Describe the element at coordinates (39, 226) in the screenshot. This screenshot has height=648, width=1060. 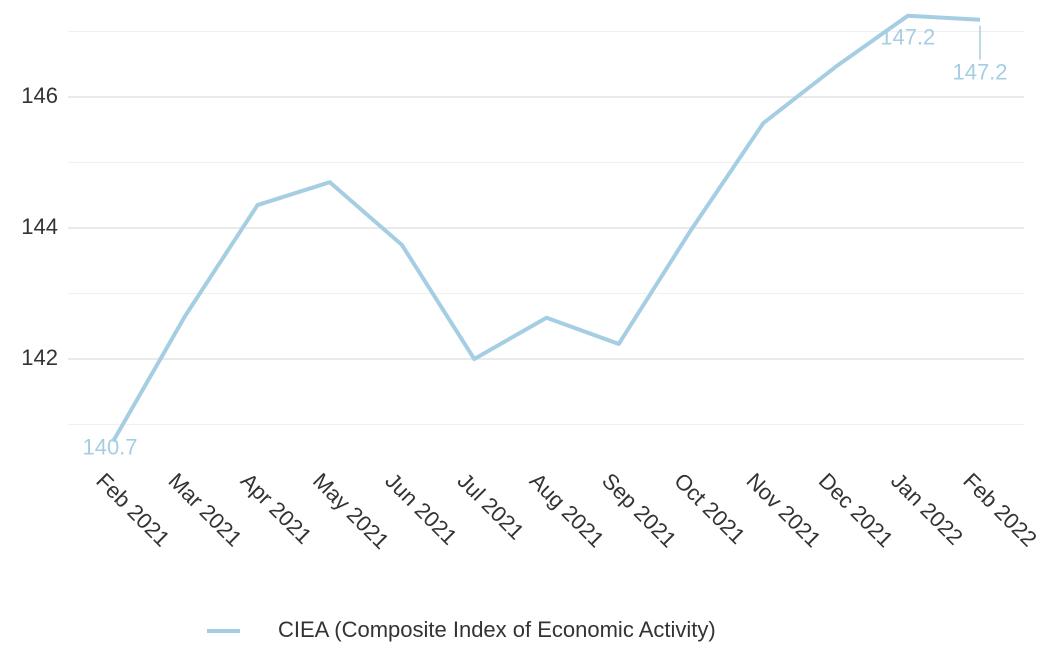
I see `y-tick-label: 144` at that location.